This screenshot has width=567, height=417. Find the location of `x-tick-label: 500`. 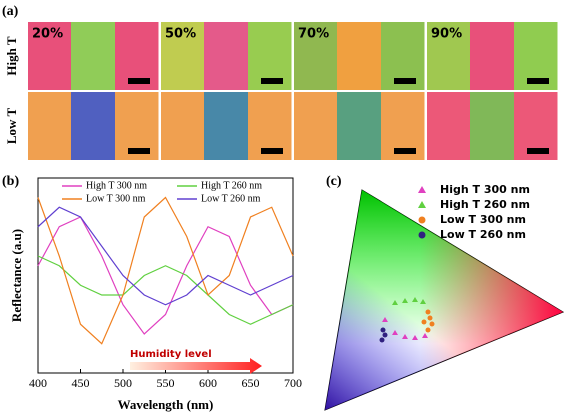

x-tick-label: 500 is located at coordinates (123, 383).